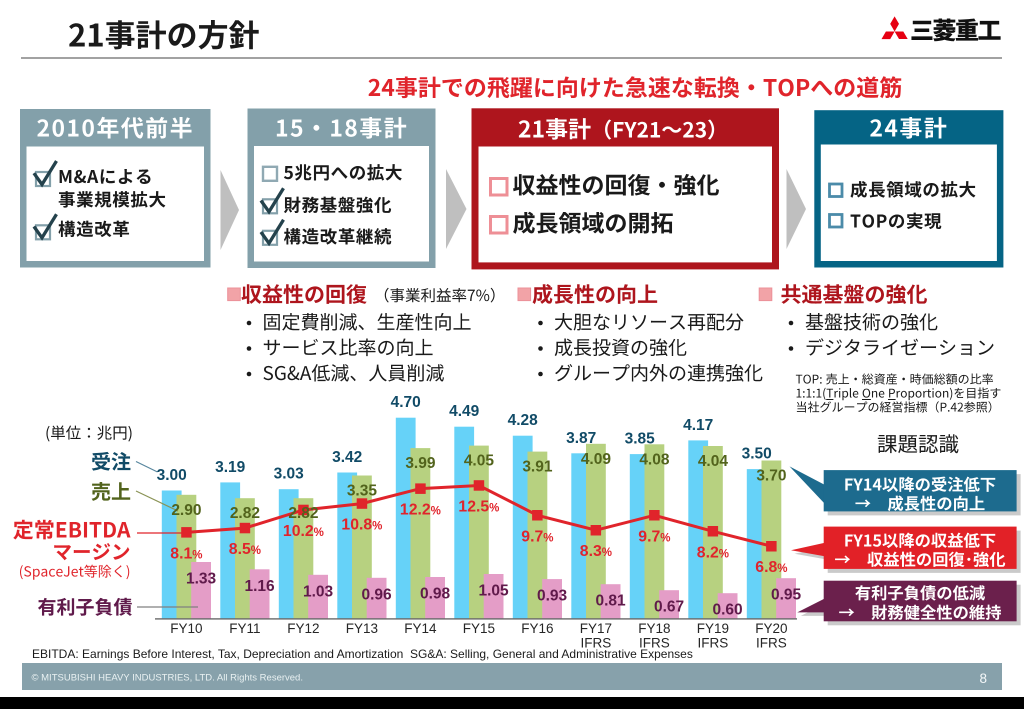 The image size is (1024, 709). Describe the element at coordinates (186, 510) in the screenshot. I see `svg-text: 2.90` at that location.